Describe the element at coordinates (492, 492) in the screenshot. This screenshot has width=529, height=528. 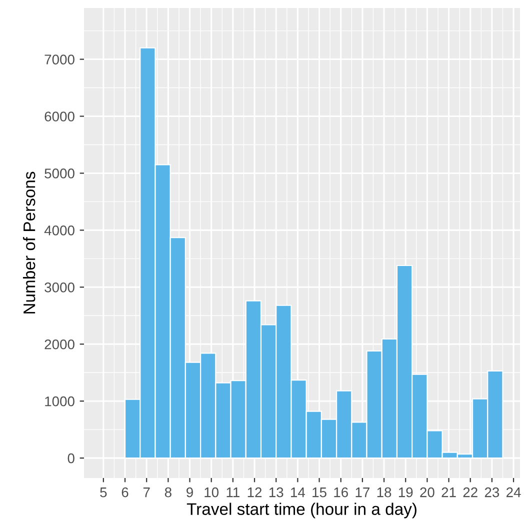
I see `x-tick-label: 23` at that location.